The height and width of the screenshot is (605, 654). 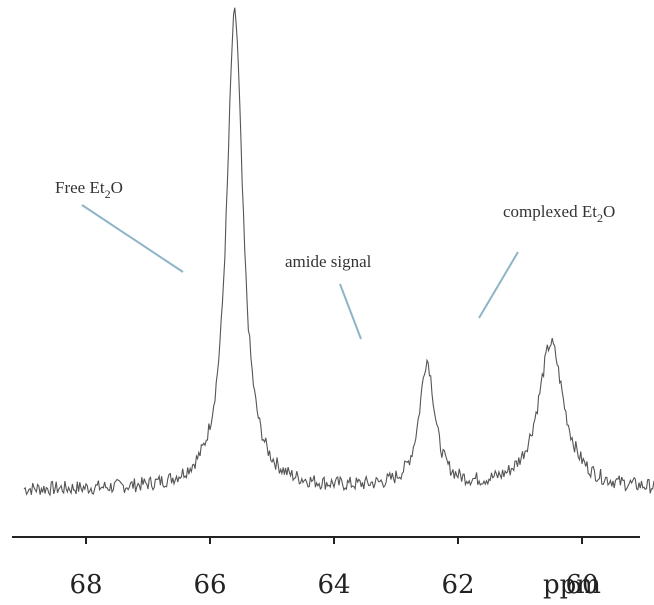 I want to click on x-axis-unit-label: ppm, so click(x=572, y=585).